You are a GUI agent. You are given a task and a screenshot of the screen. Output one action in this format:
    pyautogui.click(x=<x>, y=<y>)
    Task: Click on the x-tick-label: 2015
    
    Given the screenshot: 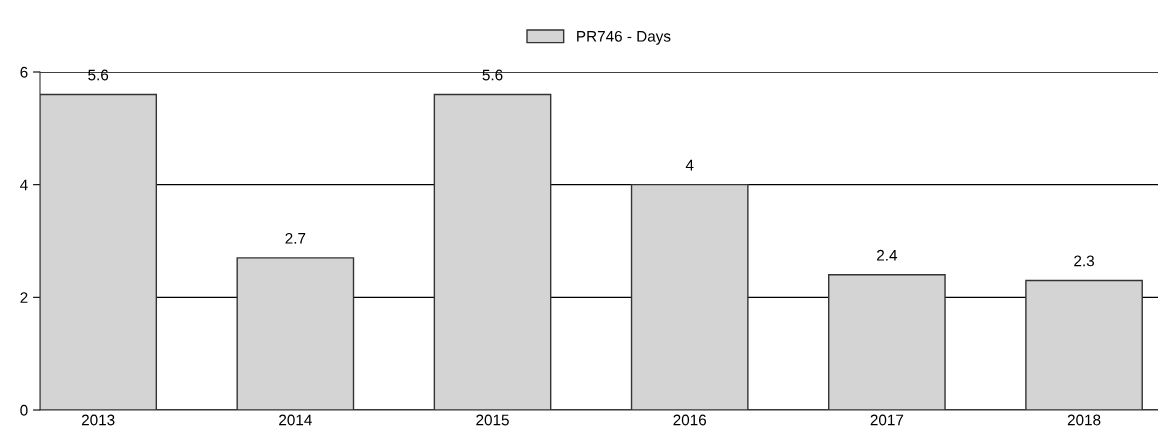 What is the action you would take?
    pyautogui.click(x=492, y=420)
    